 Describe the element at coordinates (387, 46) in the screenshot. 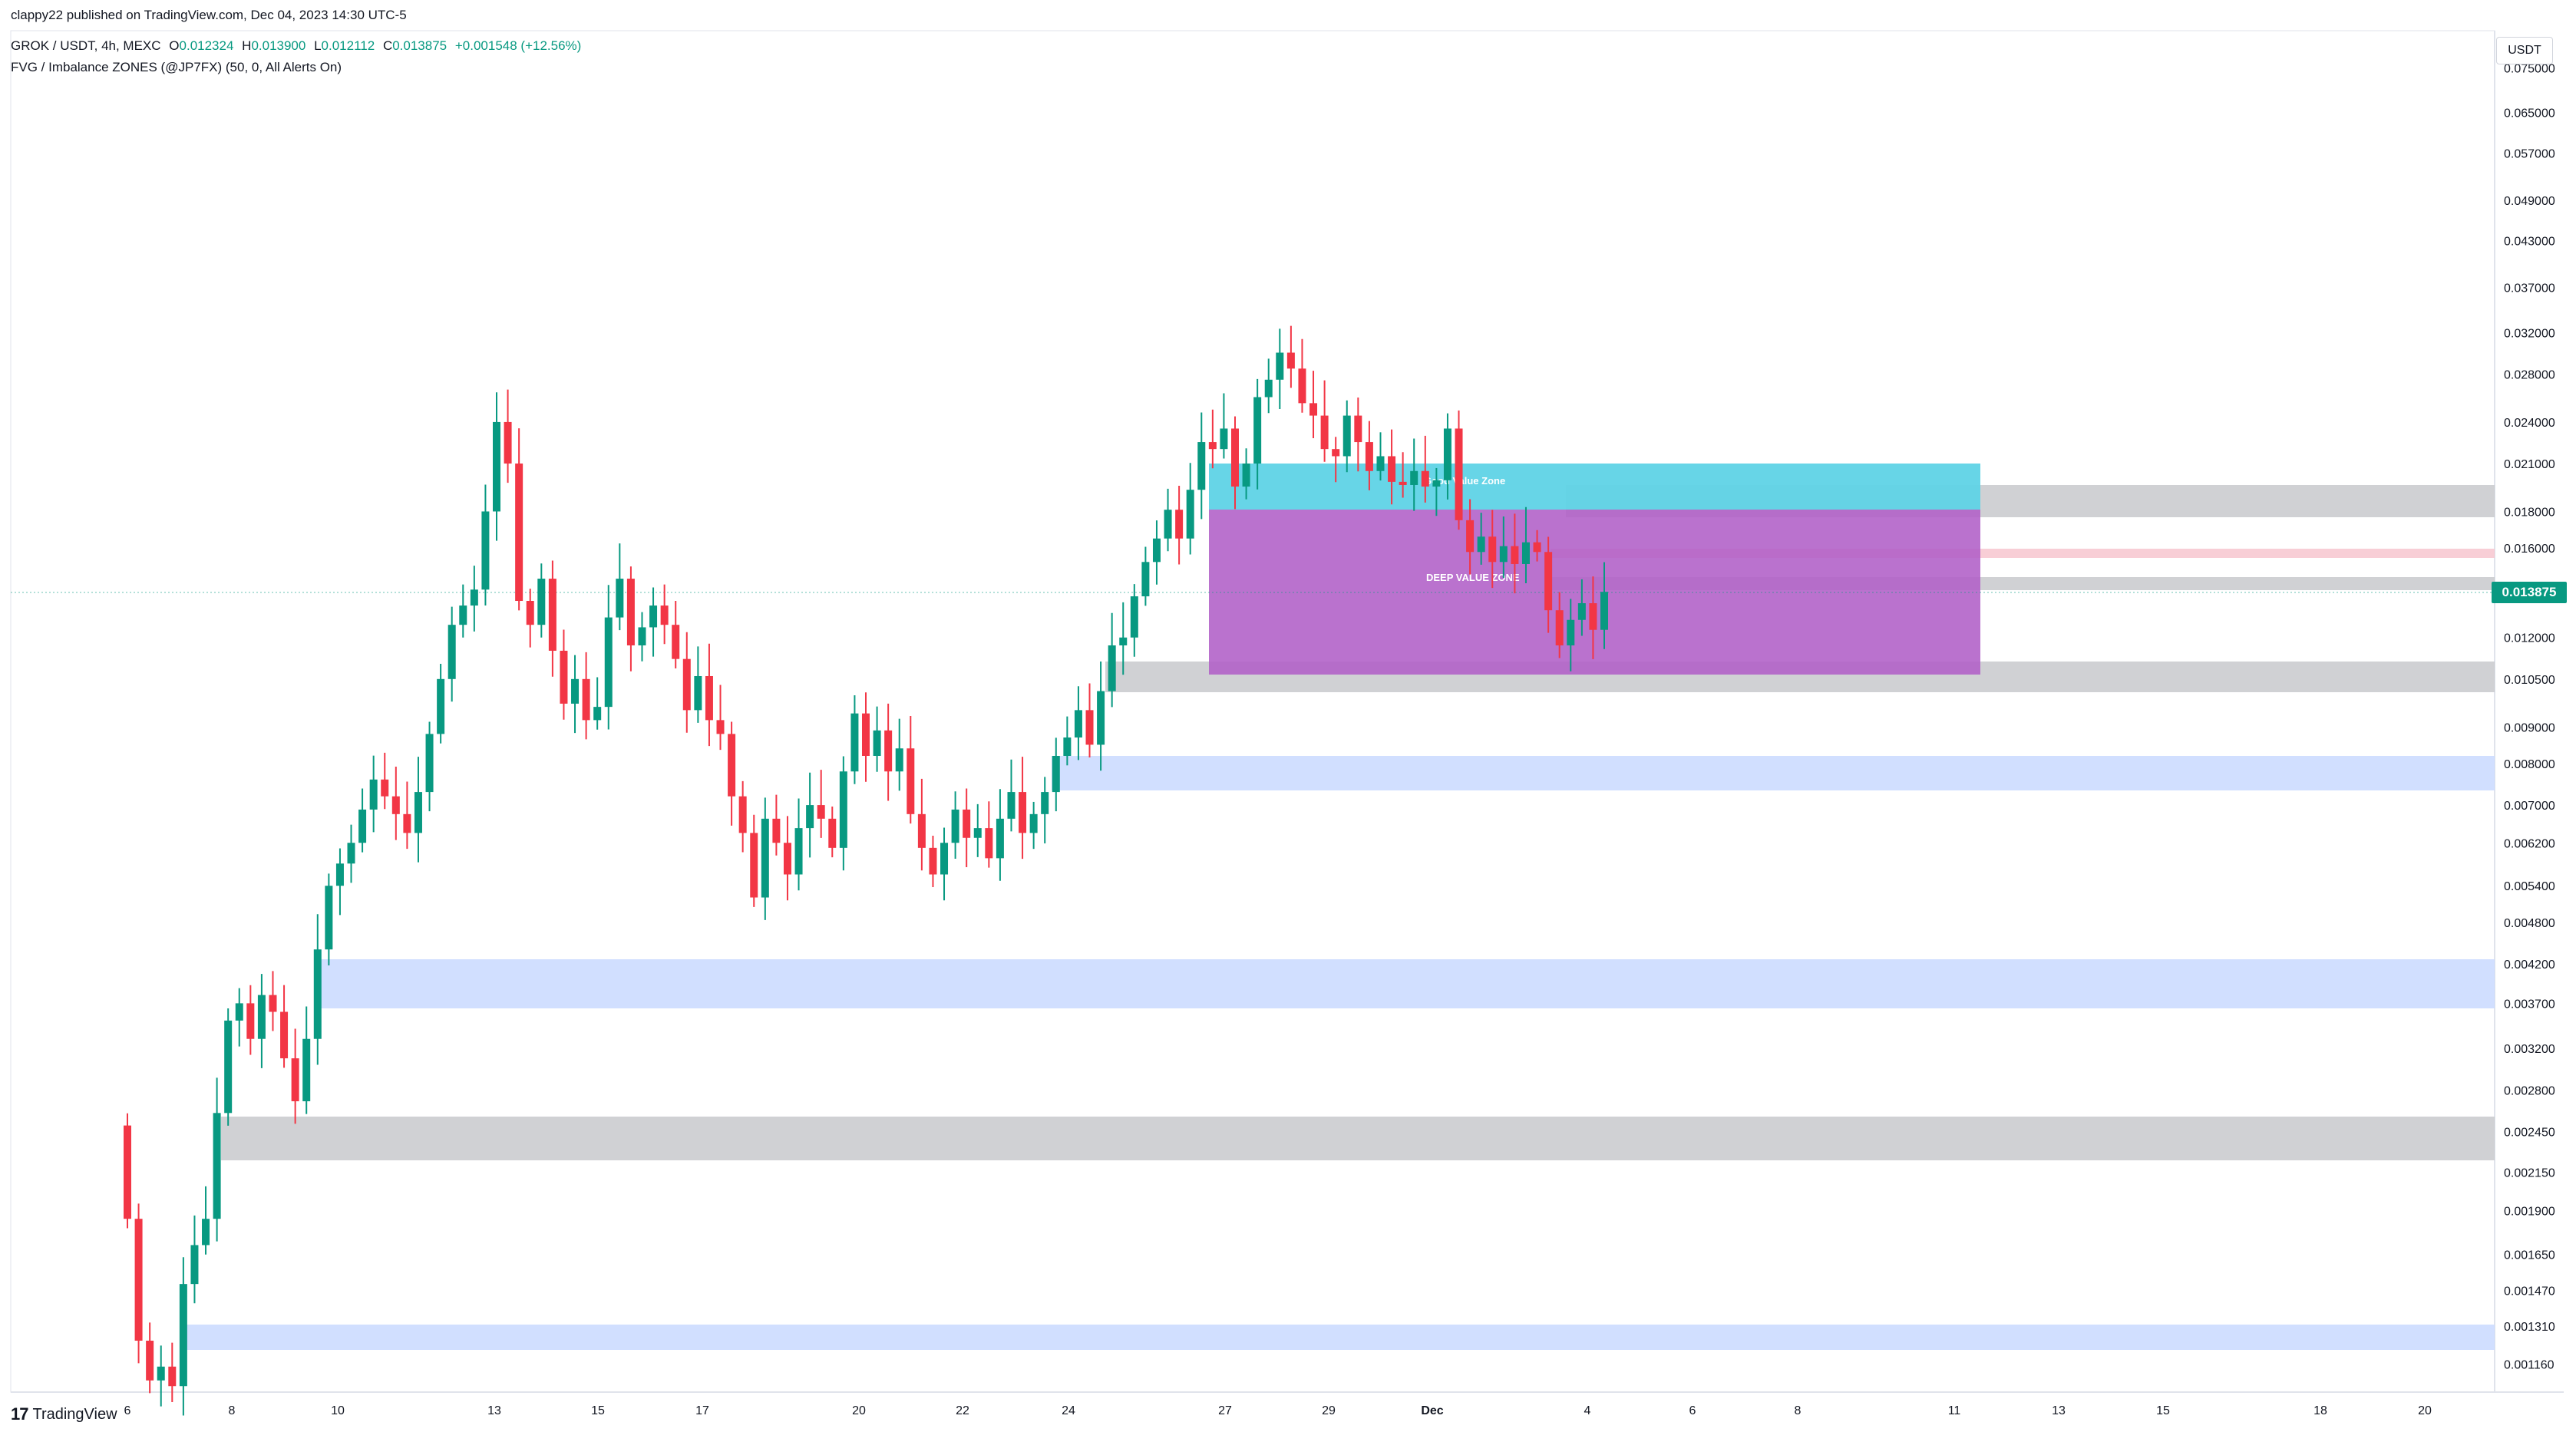

I see `close-label: C` at that location.